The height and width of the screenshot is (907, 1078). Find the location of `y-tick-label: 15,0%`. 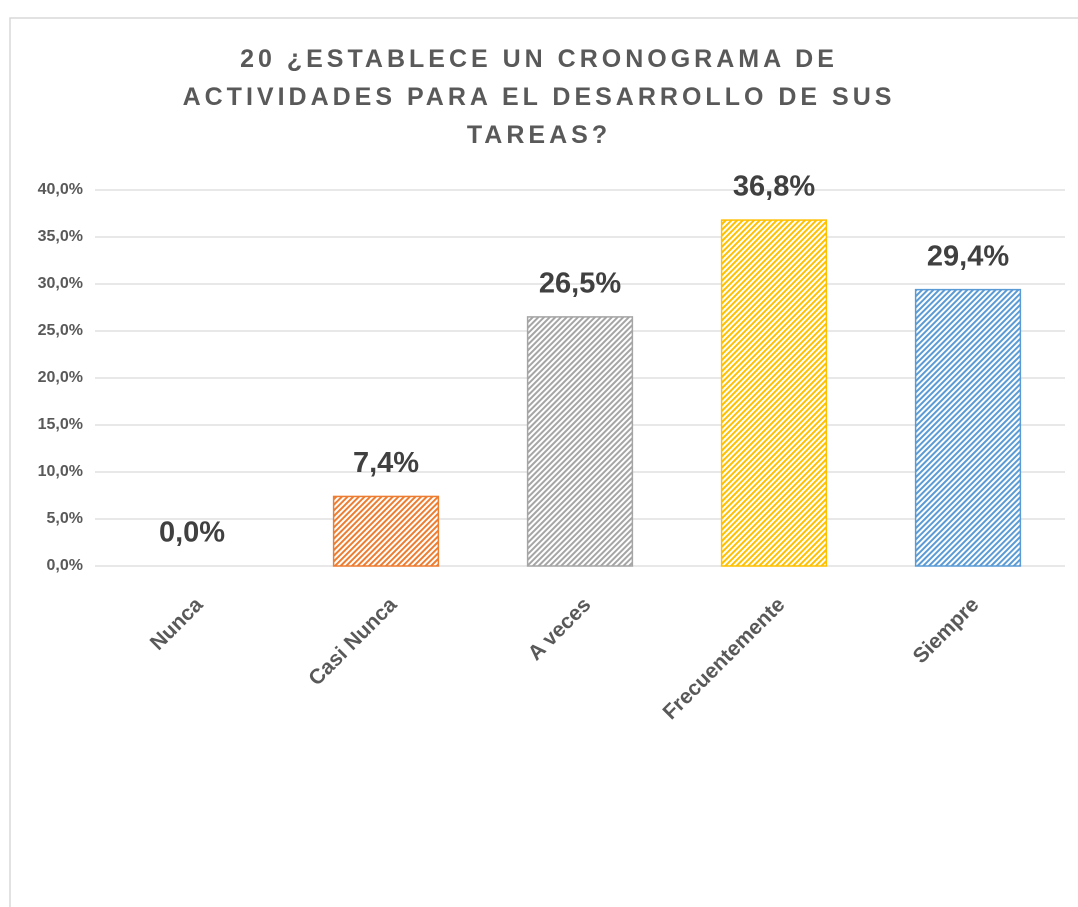

y-tick-label: 15,0% is located at coordinates (60, 424).